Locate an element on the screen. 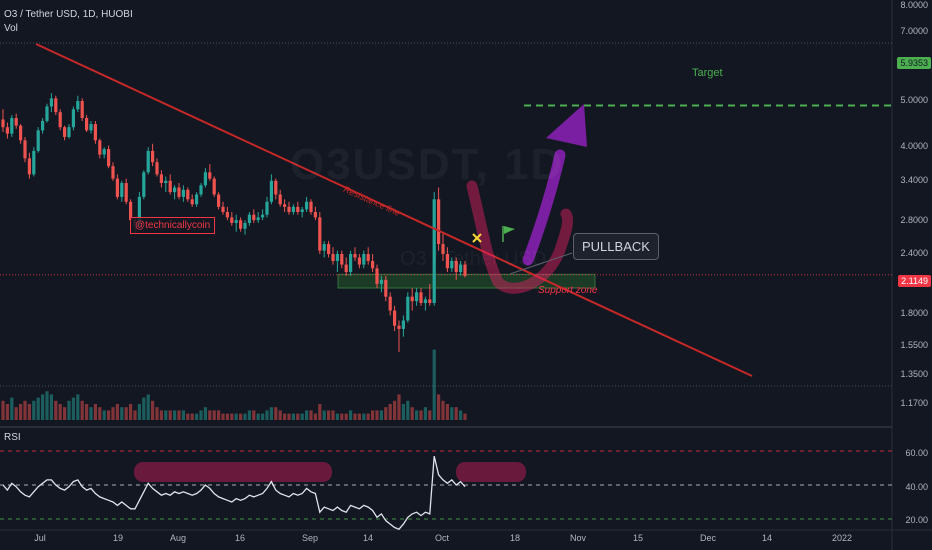 The height and width of the screenshot is (550, 932). price-tick: 1.1700 is located at coordinates (914, 403).